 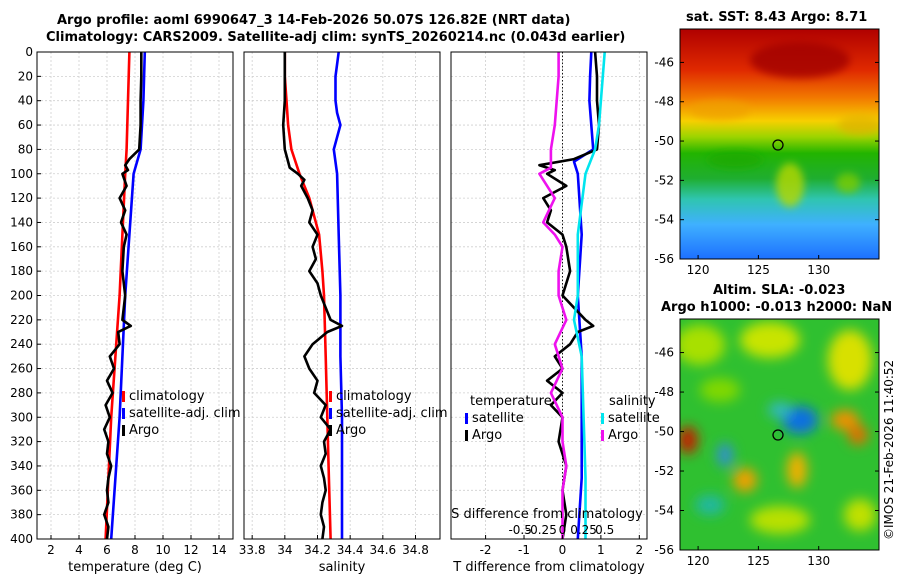 What do you see at coordinates (162, 550) in the screenshot?
I see `x-tick-label: 10` at bounding box center [162, 550].